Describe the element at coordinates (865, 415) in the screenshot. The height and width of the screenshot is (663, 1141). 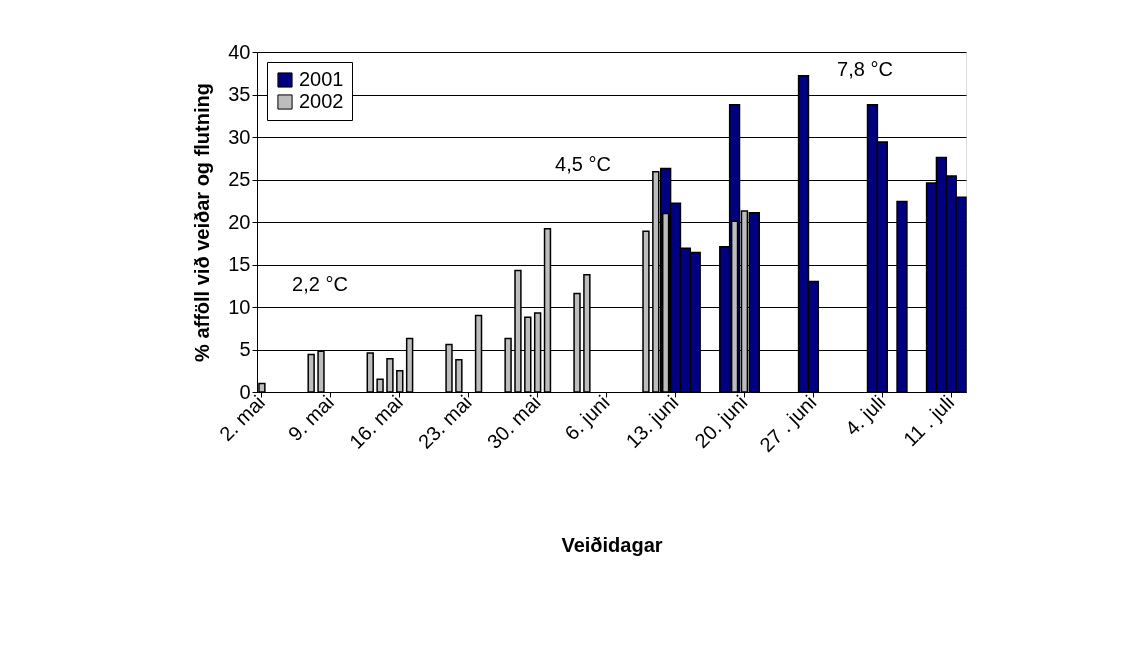
I see `x-tick-label: 4. juli` at that location.